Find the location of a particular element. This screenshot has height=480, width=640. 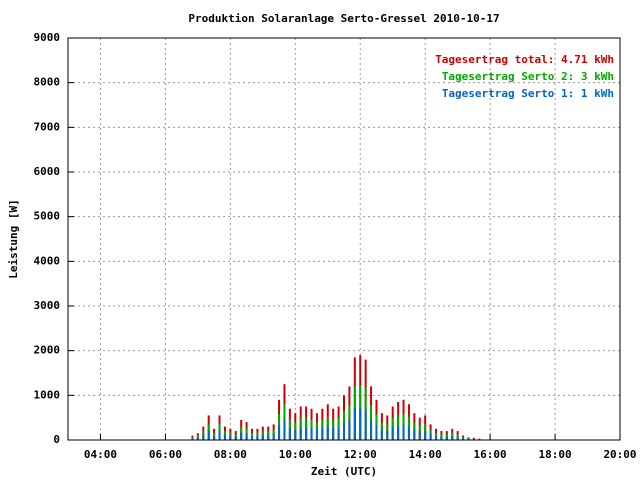

y-tick-label: 2000 is located at coordinates (47, 350).